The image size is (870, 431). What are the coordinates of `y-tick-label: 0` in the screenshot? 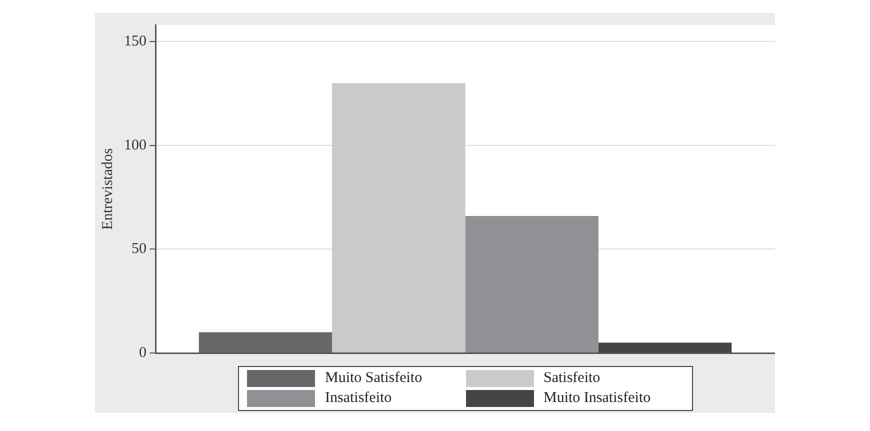 It's located at (142, 352).